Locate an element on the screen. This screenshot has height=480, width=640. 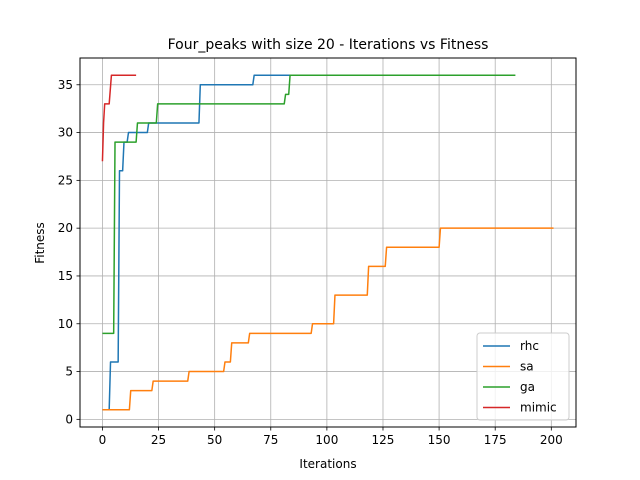
y-tick-label: 10 is located at coordinates (65, 324).